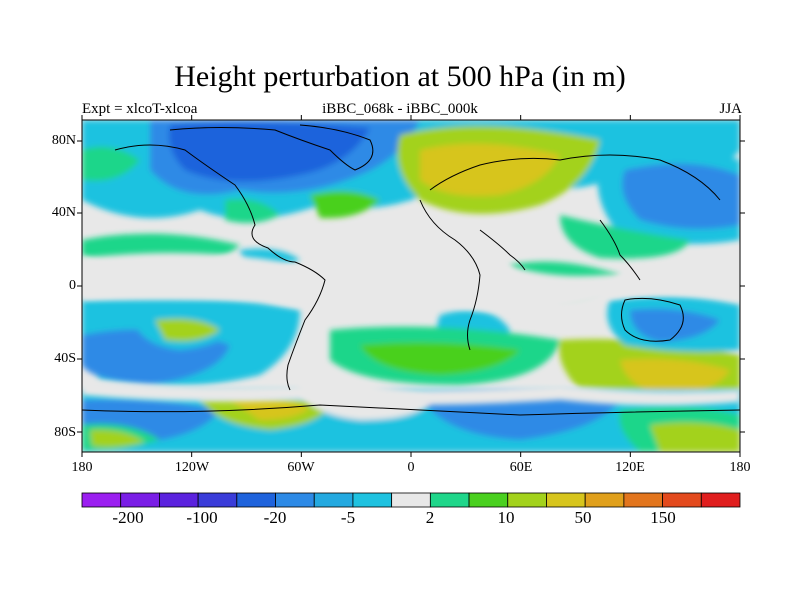 The image size is (800, 600). What do you see at coordinates (65, 358) in the screenshot?
I see `lat-label-40s: 40S` at bounding box center [65, 358].